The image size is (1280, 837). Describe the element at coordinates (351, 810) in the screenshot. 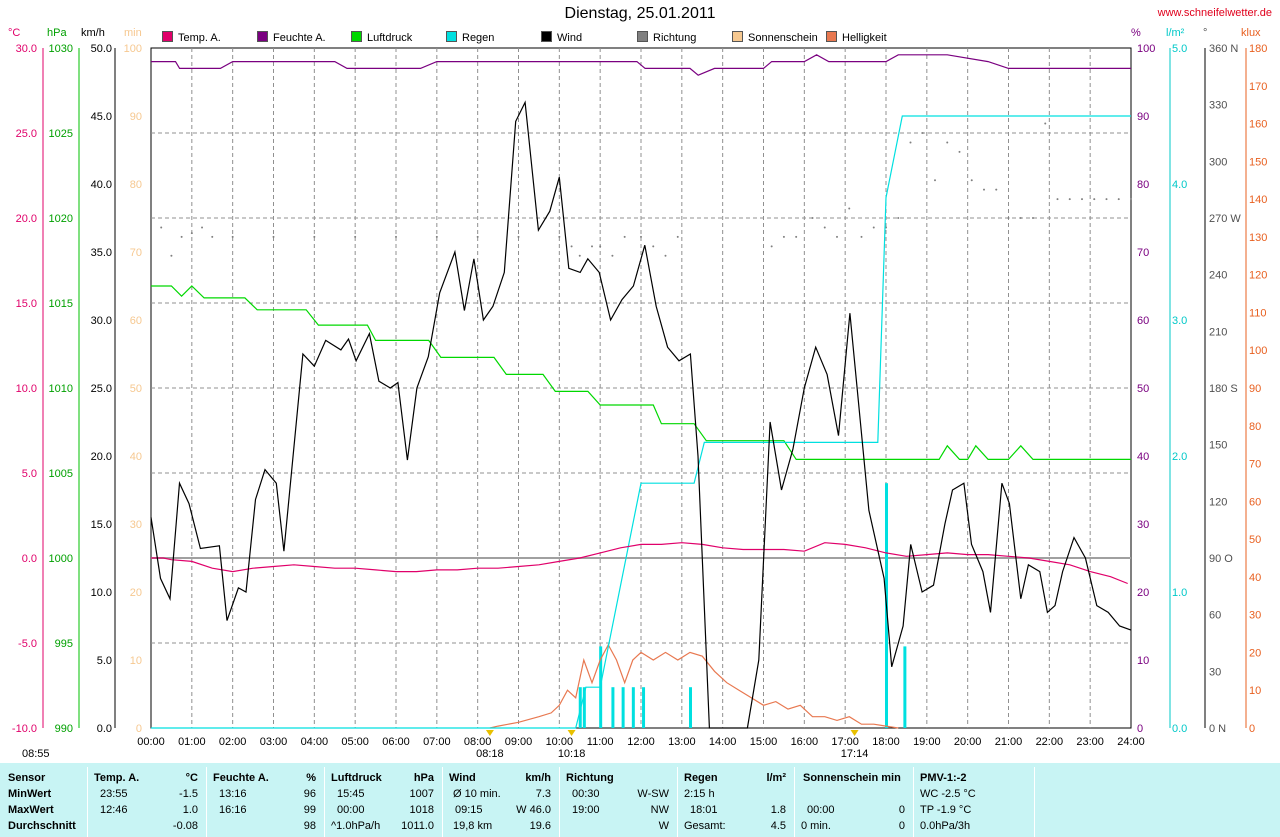

I see `cell-time: 00:00` at that location.